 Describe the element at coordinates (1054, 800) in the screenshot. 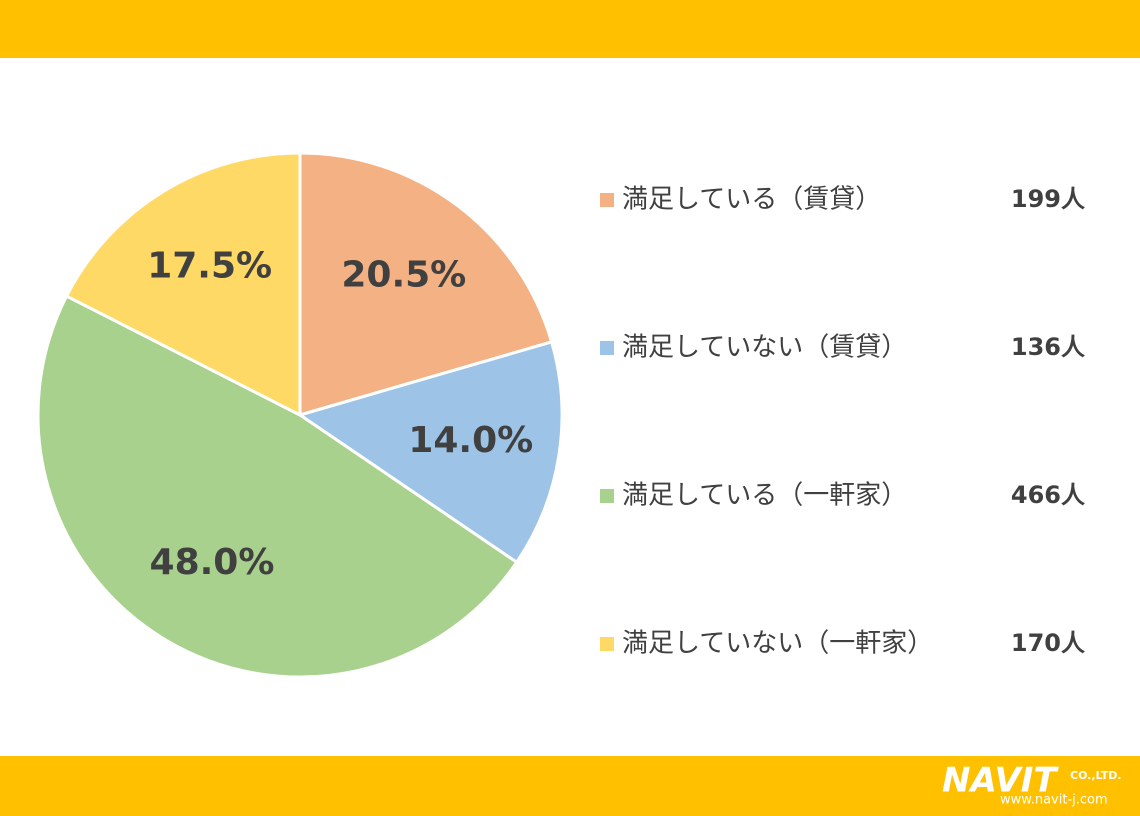

I see `logo-url: www.navit-j.com` at that location.